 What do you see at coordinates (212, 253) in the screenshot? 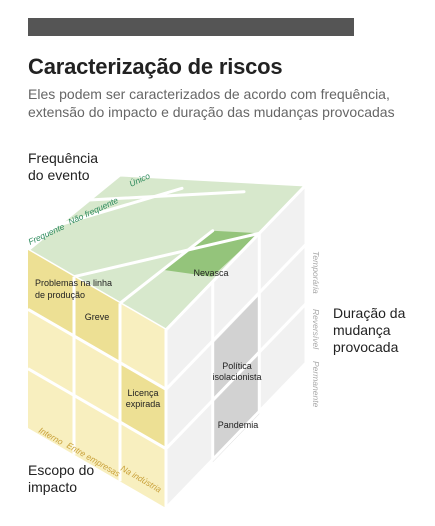
I see `nevasca-cell` at bounding box center [212, 253].